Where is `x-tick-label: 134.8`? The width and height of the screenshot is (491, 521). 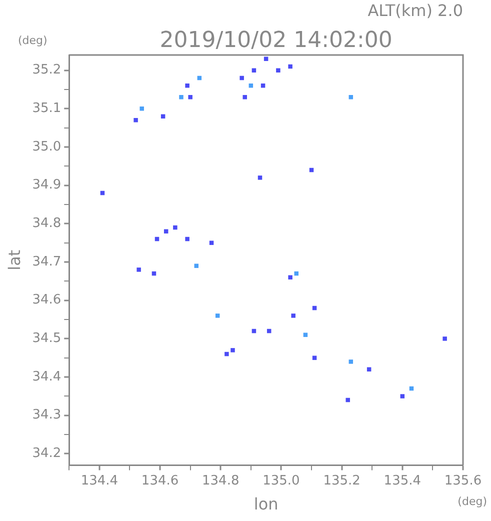 x-tick-label: 134.8 is located at coordinates (221, 480).